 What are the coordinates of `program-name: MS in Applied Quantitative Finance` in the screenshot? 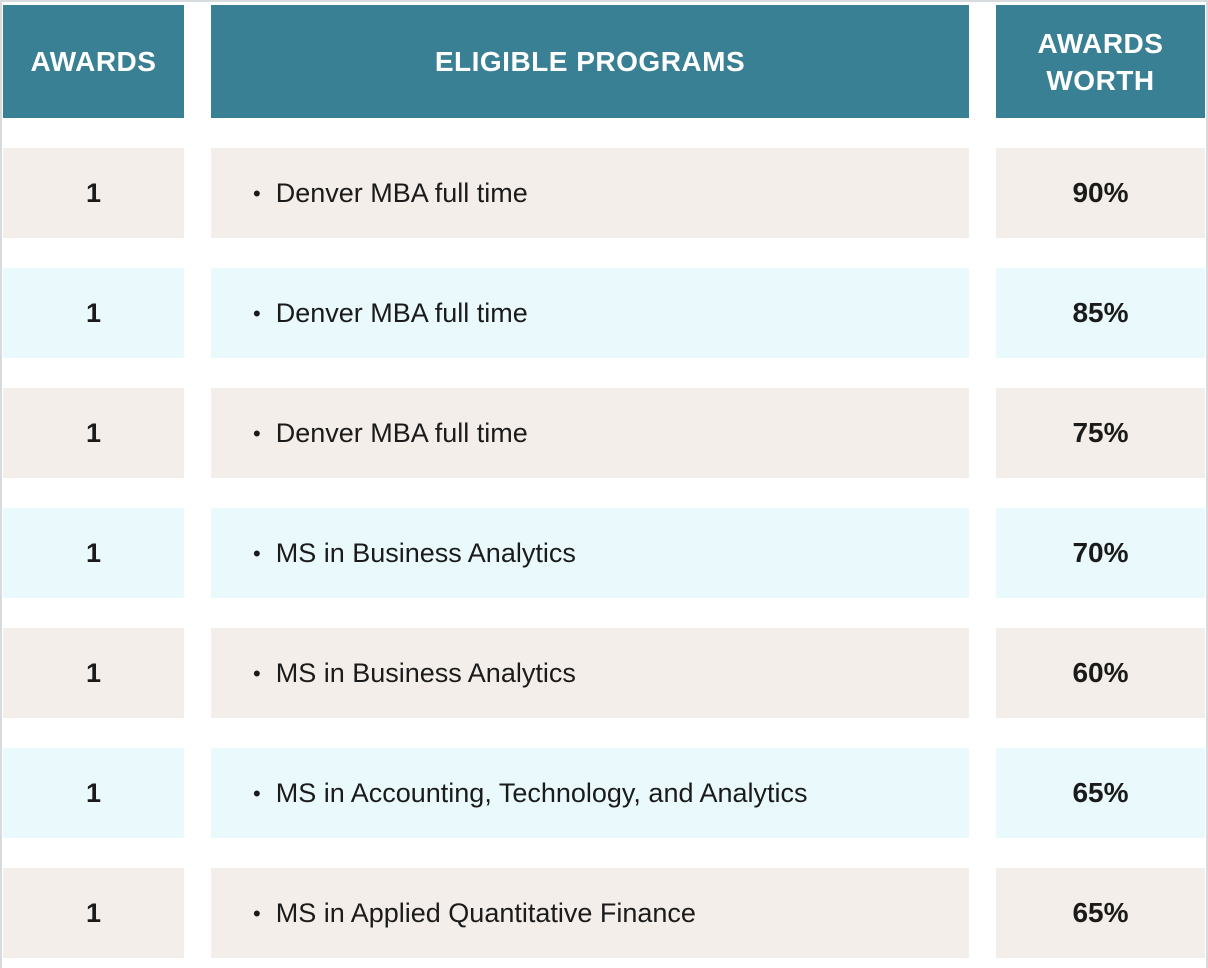 It's located at (485, 912).